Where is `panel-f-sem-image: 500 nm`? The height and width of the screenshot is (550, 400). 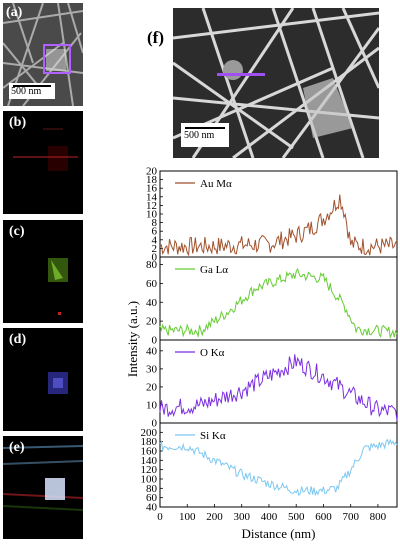 panel-f-sem-image: 500 nm is located at coordinates (276, 83).